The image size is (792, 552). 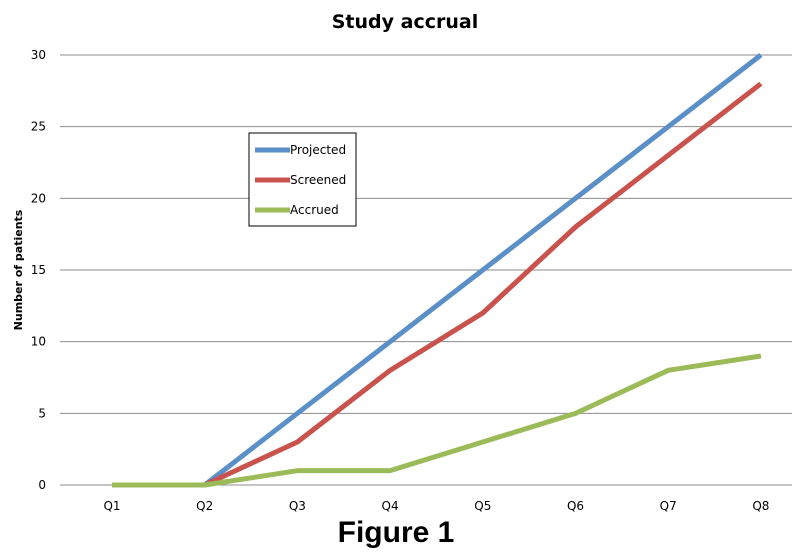 What do you see at coordinates (396, 532) in the screenshot?
I see `figure-caption: Figure 1` at bounding box center [396, 532].